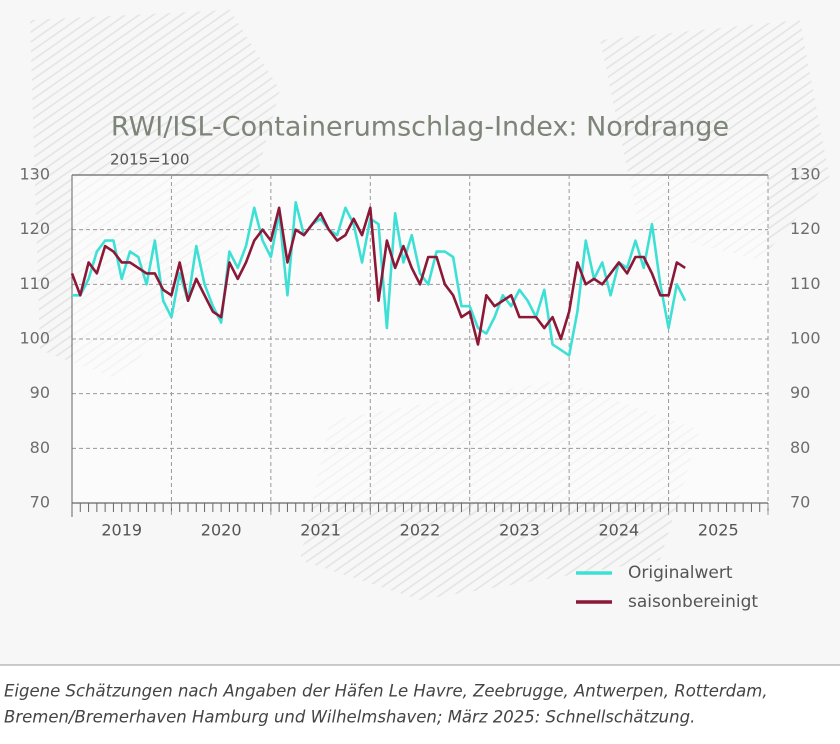 The image size is (840, 744). What do you see at coordinates (40, 502) in the screenshot?
I see `y-tick-label: 70` at bounding box center [40, 502].